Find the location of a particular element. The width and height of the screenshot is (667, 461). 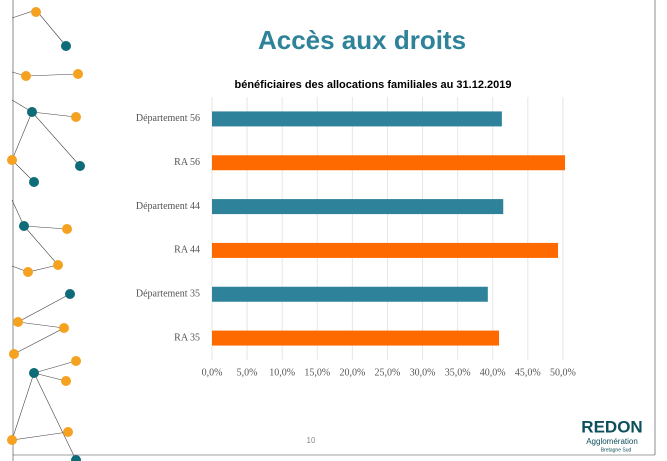

page-number: 10 is located at coordinates (311, 440).